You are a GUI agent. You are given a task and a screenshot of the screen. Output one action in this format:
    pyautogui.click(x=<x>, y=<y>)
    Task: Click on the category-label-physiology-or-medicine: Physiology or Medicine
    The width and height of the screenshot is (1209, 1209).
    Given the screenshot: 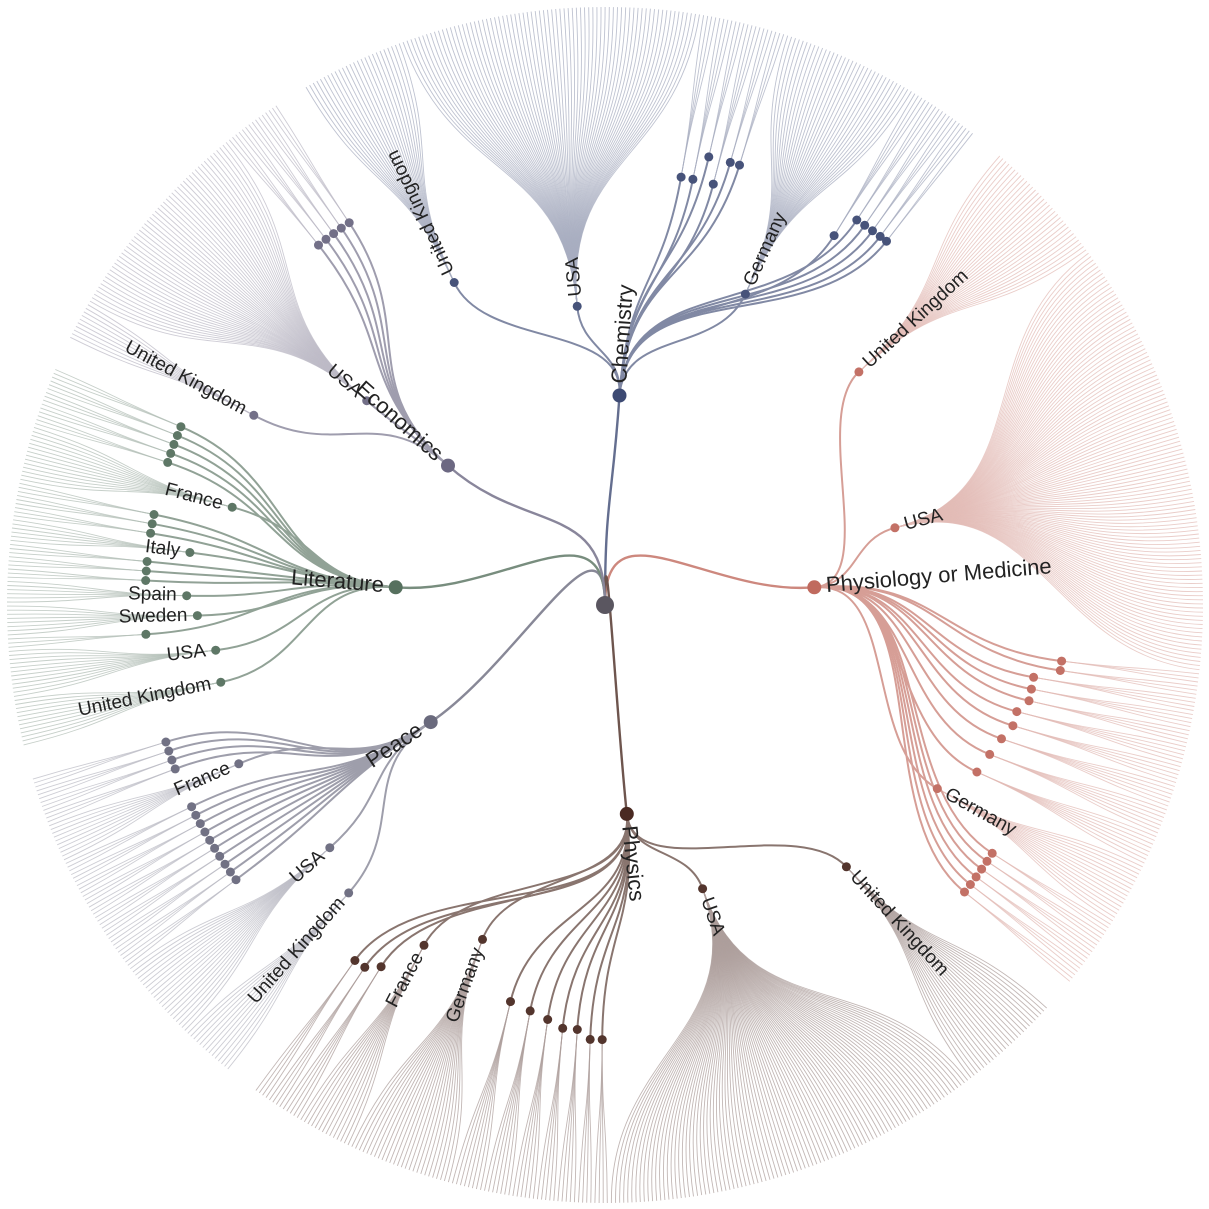 What is the action you would take?
    pyautogui.click(x=939, y=575)
    